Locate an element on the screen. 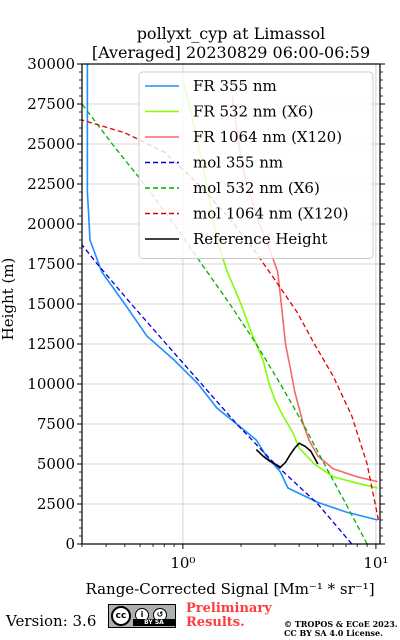 The height and width of the screenshot is (640, 400). y-tick-label: 25000 is located at coordinates (51, 144).